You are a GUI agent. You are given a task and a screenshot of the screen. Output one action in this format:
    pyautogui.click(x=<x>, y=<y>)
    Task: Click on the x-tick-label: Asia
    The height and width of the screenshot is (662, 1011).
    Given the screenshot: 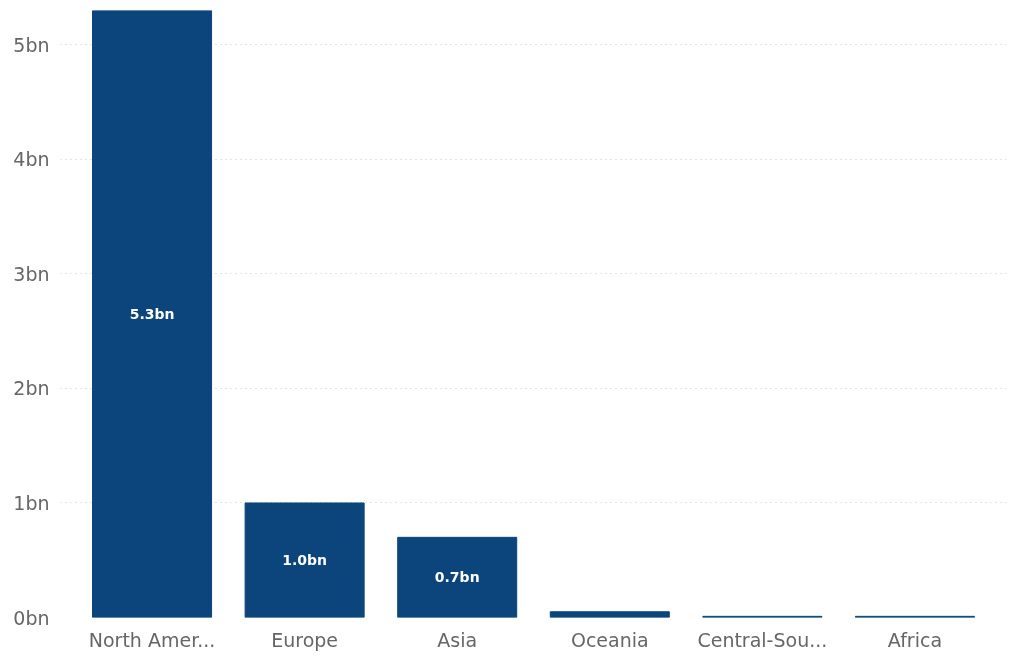 What is the action you would take?
    pyautogui.click(x=457, y=639)
    